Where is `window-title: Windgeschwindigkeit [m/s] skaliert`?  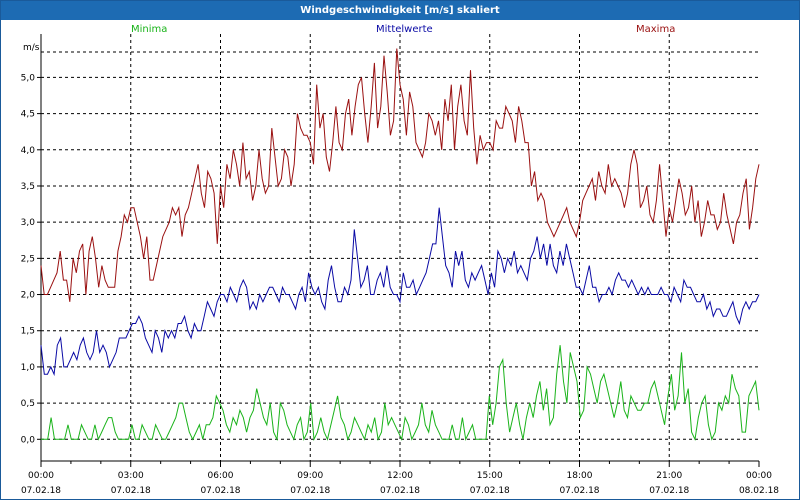
window-title: Windgeschwindigkeit [m/s] skaliert is located at coordinates (400, 10).